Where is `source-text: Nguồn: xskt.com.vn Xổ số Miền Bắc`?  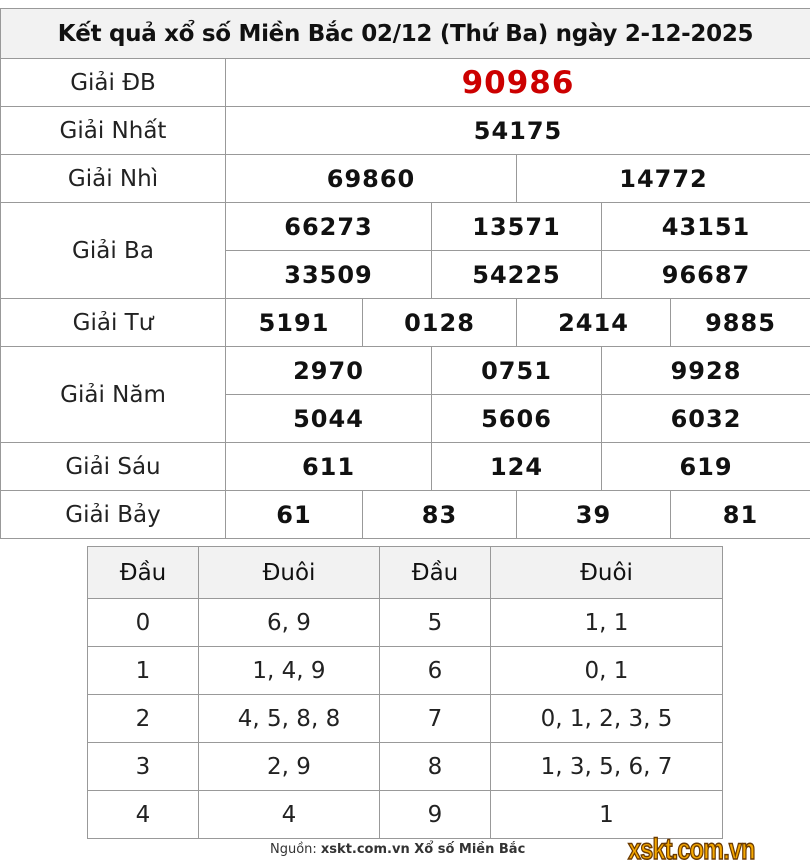
source-text: Nguồn: xskt.com.vn Xổ số Miền Bắc is located at coordinates (398, 849).